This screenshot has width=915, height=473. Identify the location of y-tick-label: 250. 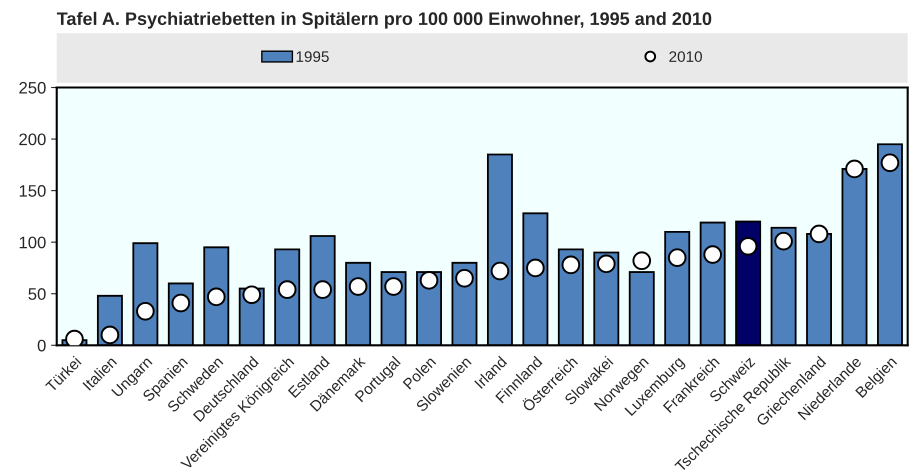
(32, 88).